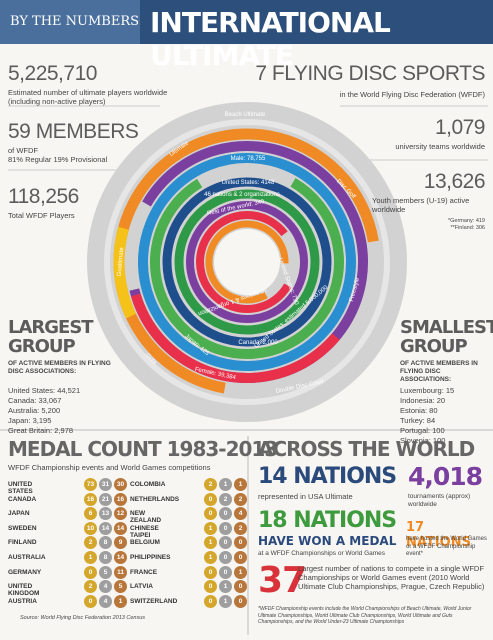  What do you see at coordinates (327, 476) in the screenshot?
I see `world-value: 14 NATIONS` at bounding box center [327, 476].